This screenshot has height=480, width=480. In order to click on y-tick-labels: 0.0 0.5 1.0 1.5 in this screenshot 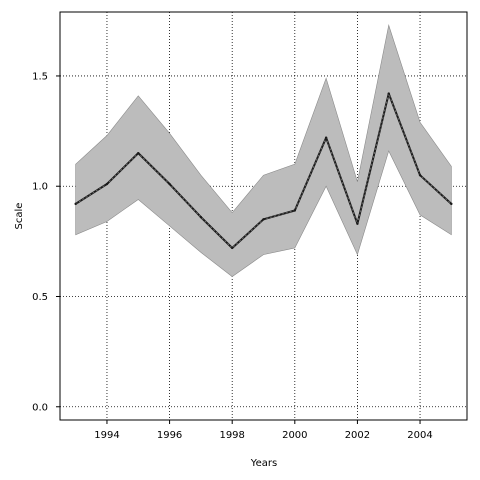, I will do `click(46, 242)`.